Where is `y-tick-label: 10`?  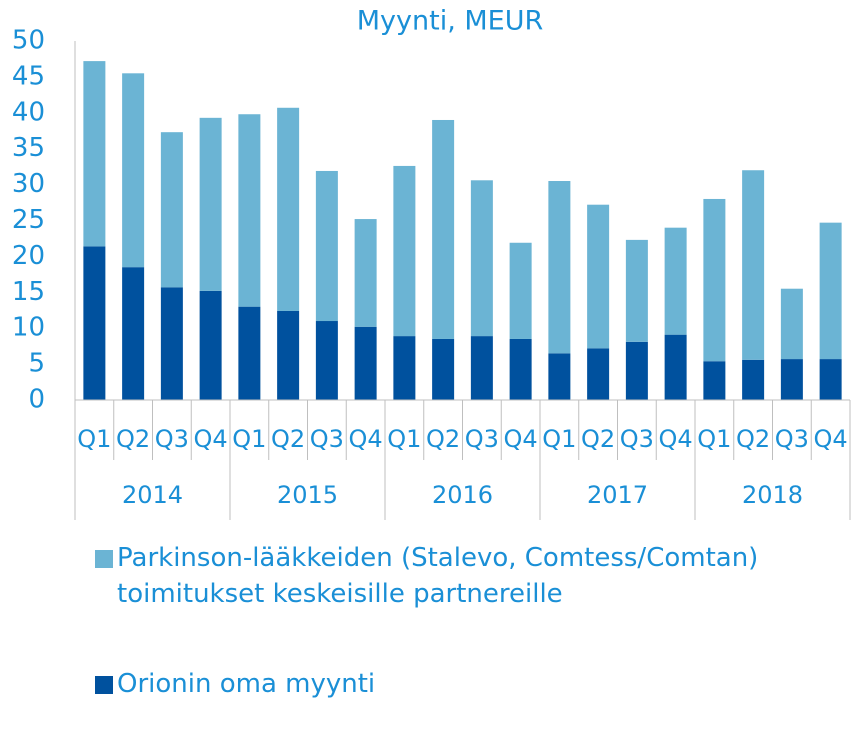 y-tick-label: 10 is located at coordinates (28, 328).